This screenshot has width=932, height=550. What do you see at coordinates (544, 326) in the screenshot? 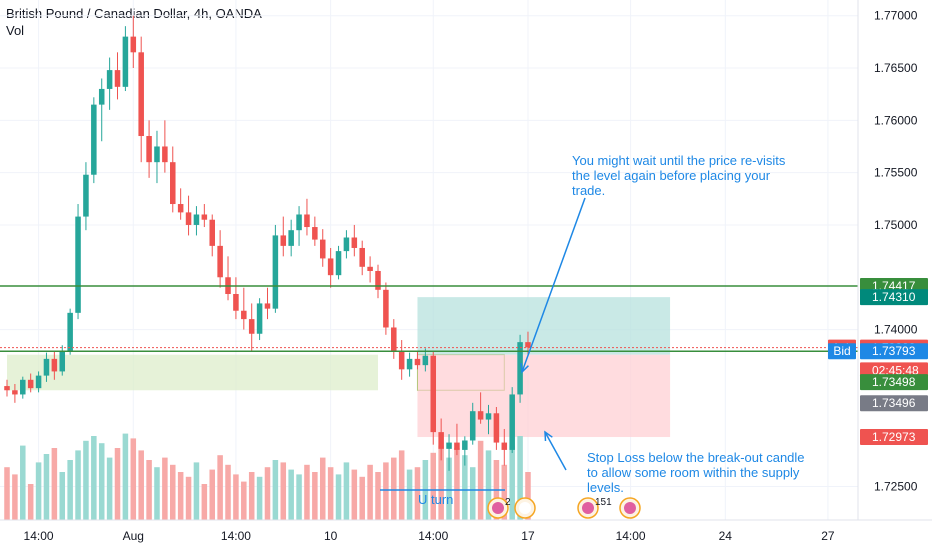
I see `target-zone` at bounding box center [544, 326].